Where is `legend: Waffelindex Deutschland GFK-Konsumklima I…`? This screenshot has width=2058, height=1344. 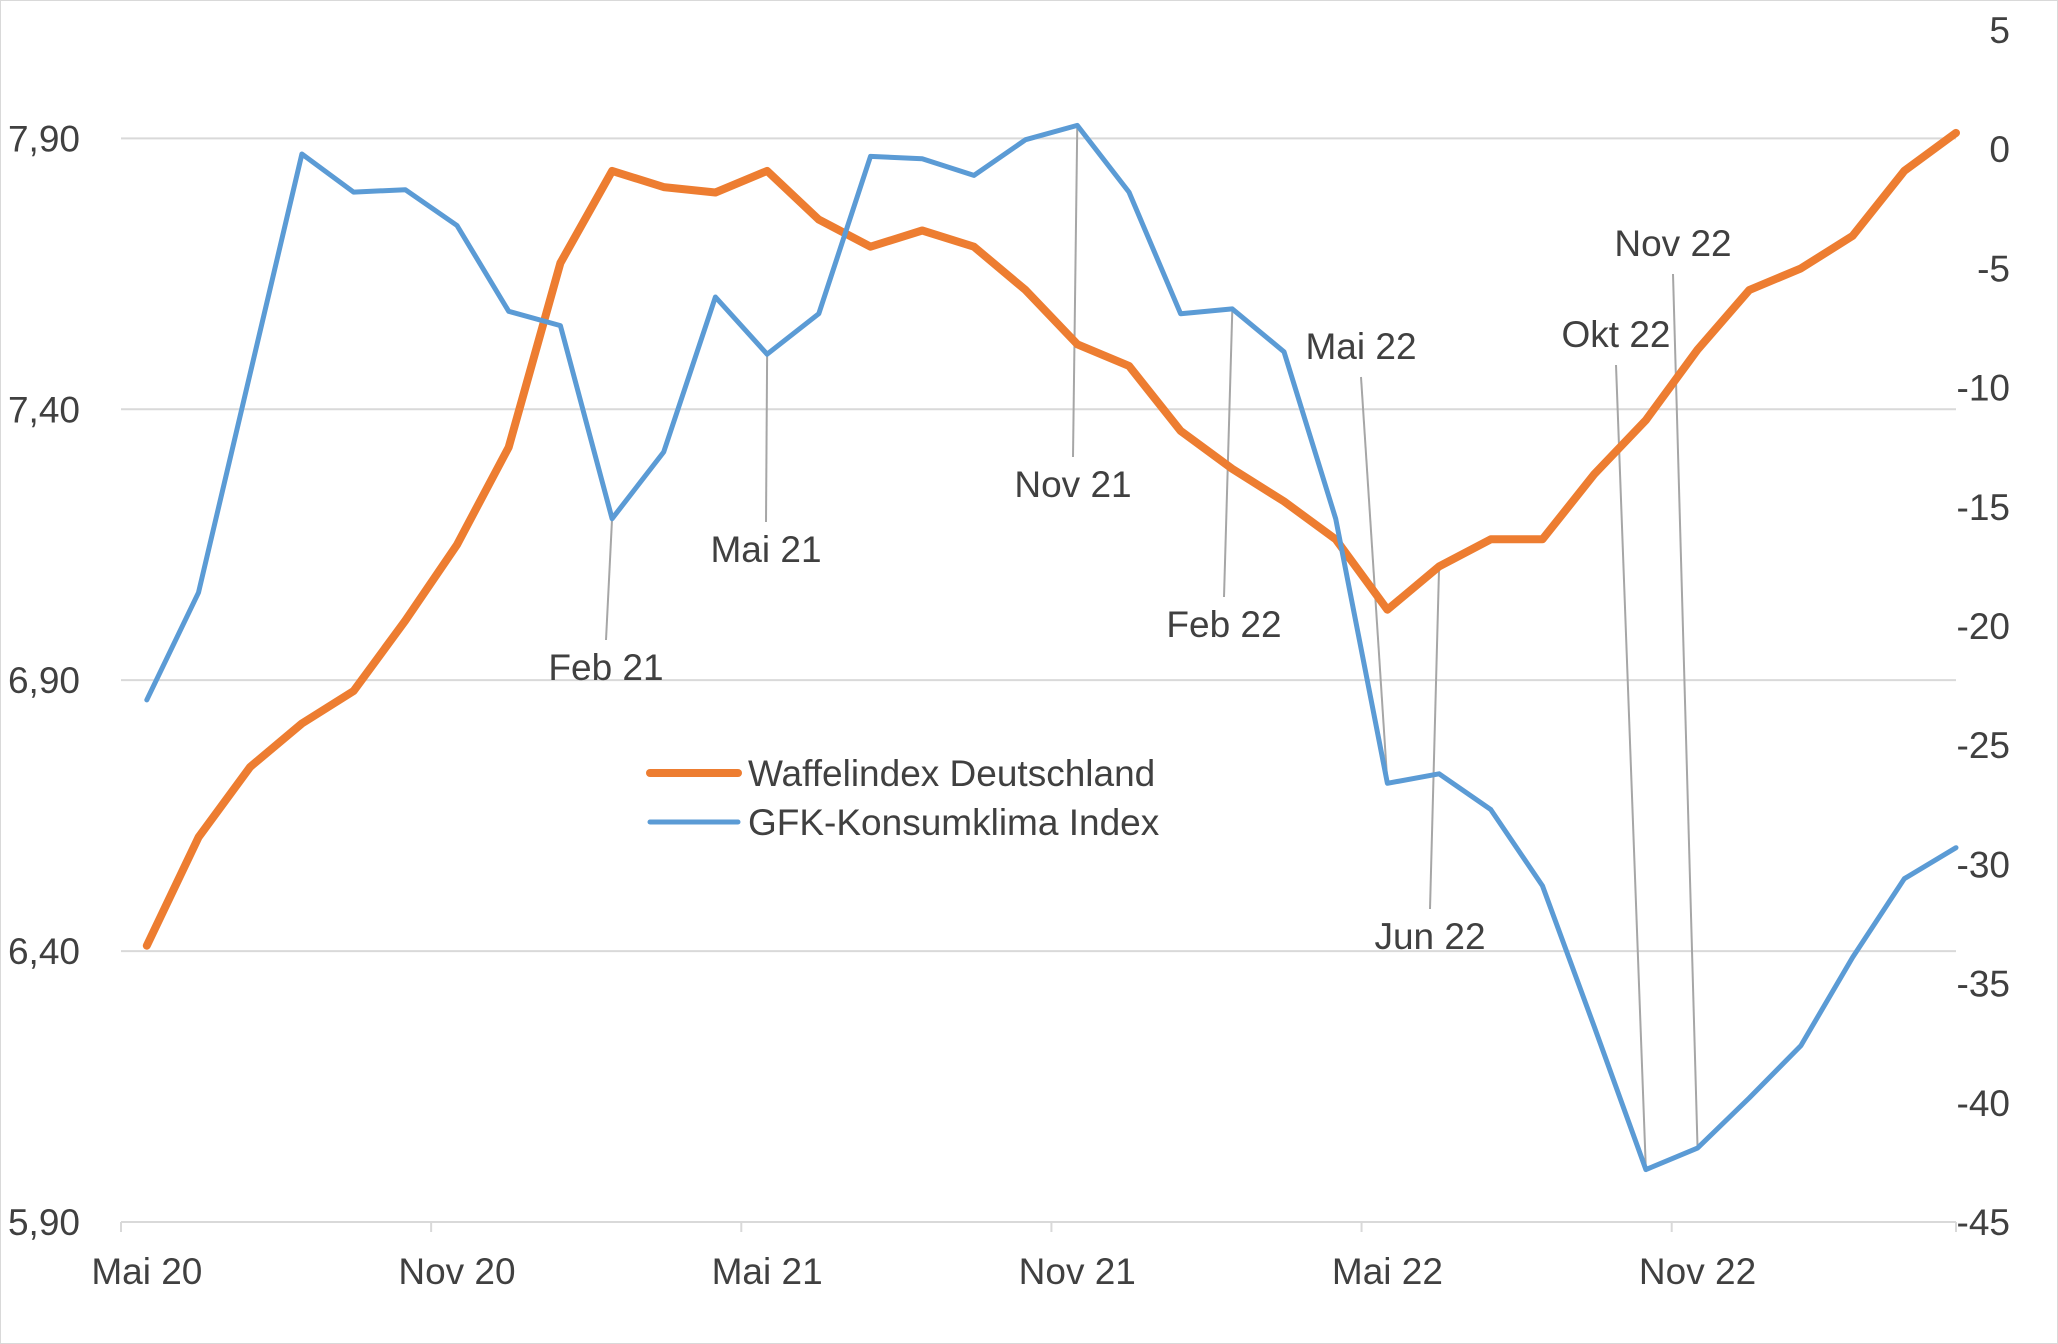 legend: Waffelindex Deutschland GFK-Konsumklima I… is located at coordinates (903, 798).